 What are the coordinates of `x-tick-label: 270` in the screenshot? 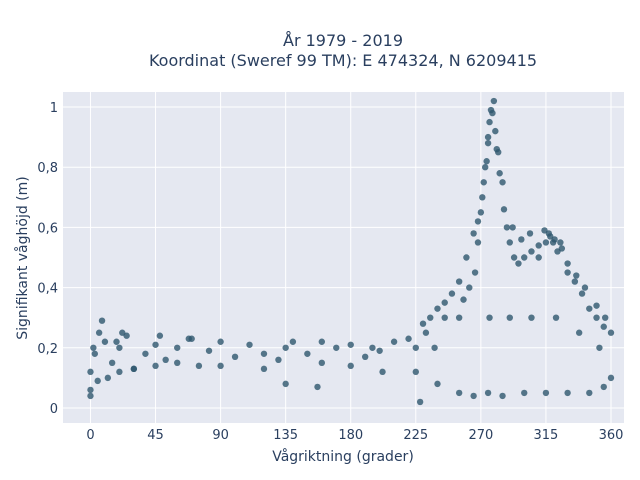 It's located at (480, 435).